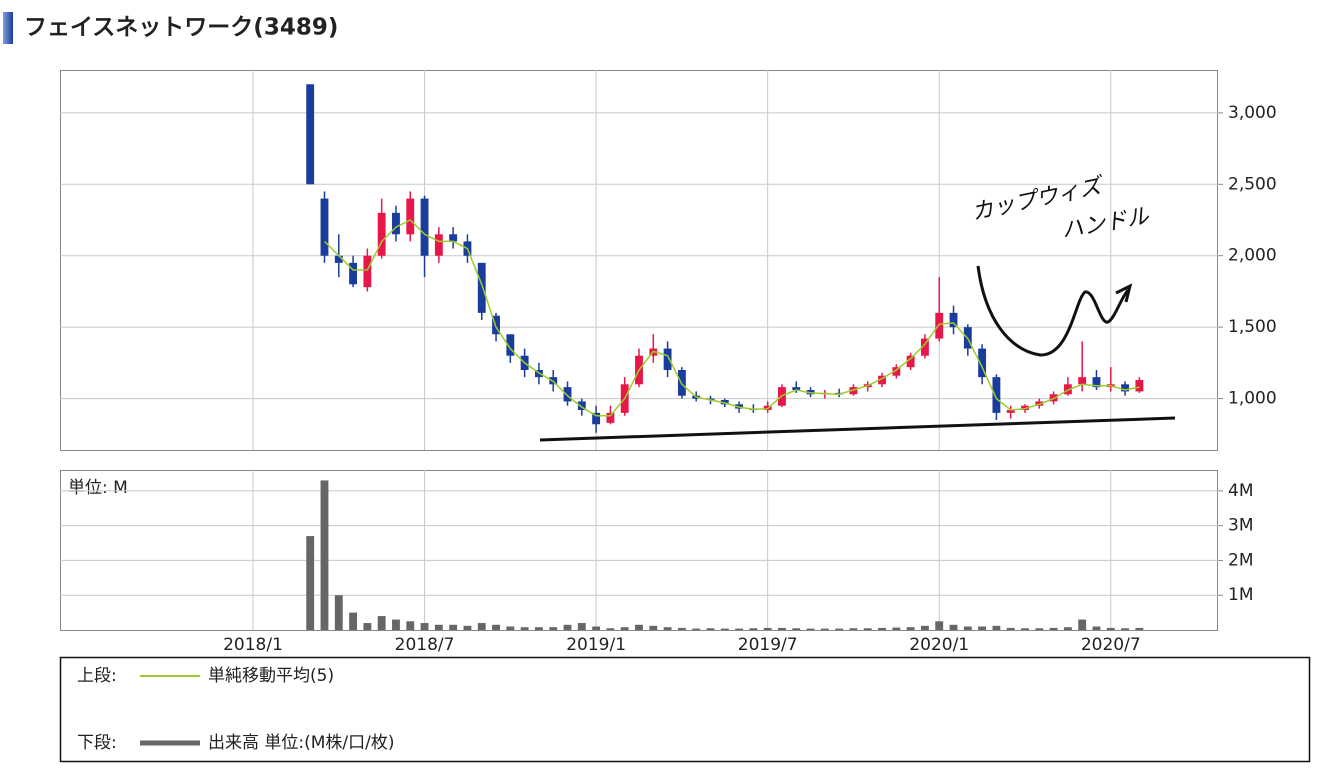 The image size is (1332, 776). Describe the element at coordinates (425, 645) in the screenshot. I see `x-tick-label: 2018/7` at that location.